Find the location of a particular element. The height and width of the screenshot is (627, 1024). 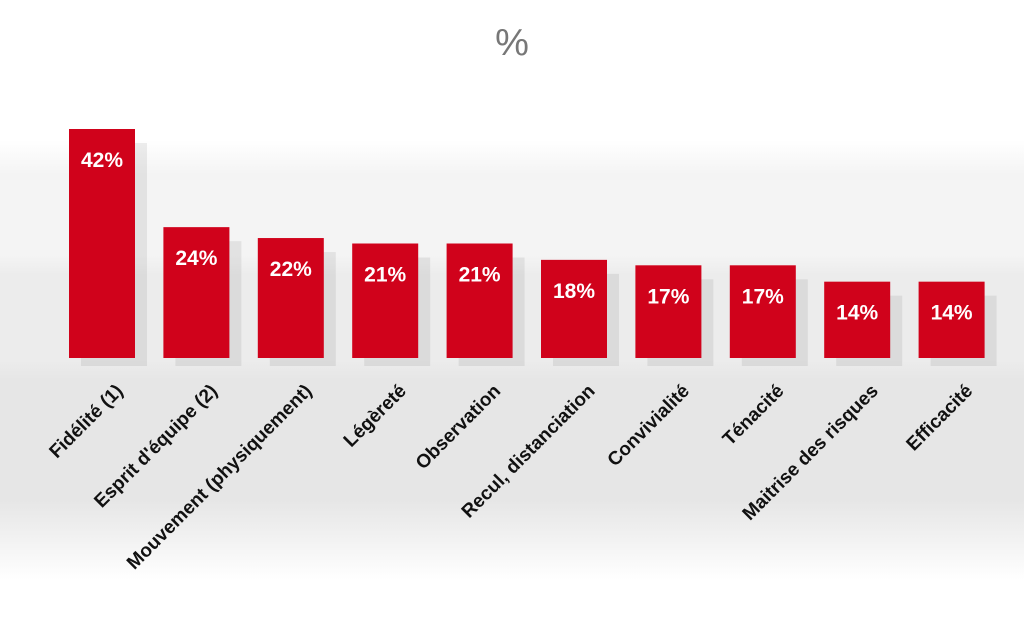

category-label: Observation is located at coordinates (458, 427).